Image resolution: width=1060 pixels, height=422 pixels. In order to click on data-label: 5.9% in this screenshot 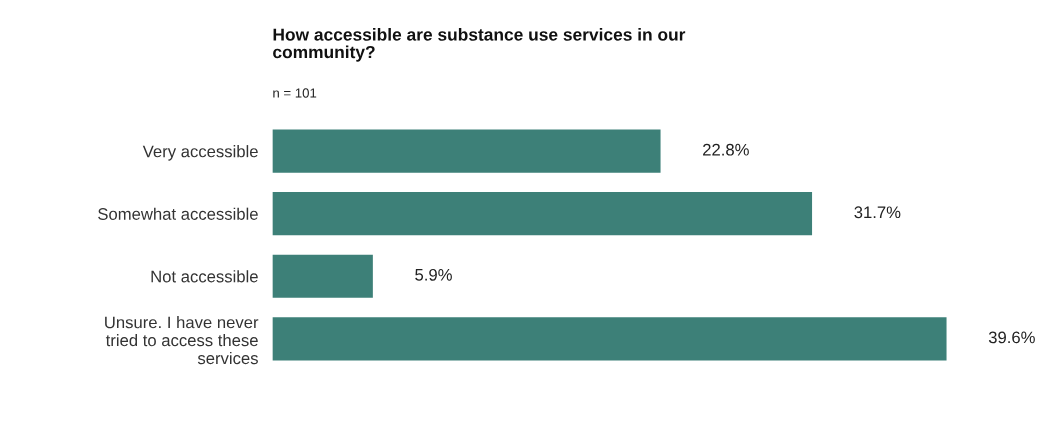, I will do `click(433, 274)`.